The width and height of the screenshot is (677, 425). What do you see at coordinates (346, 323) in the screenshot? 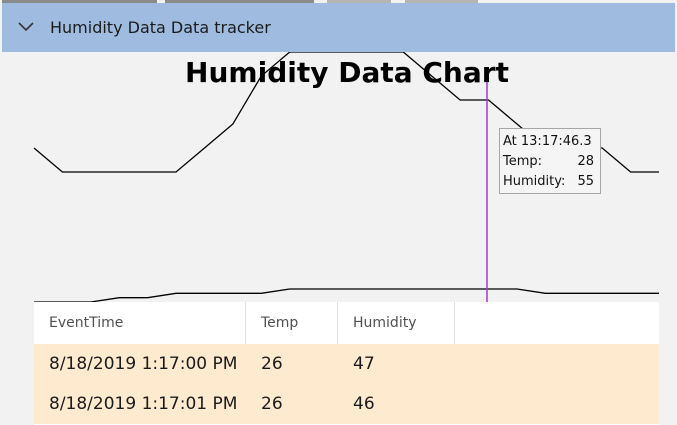
I see `grid-header: EventTime Temp Humidity` at bounding box center [346, 323].